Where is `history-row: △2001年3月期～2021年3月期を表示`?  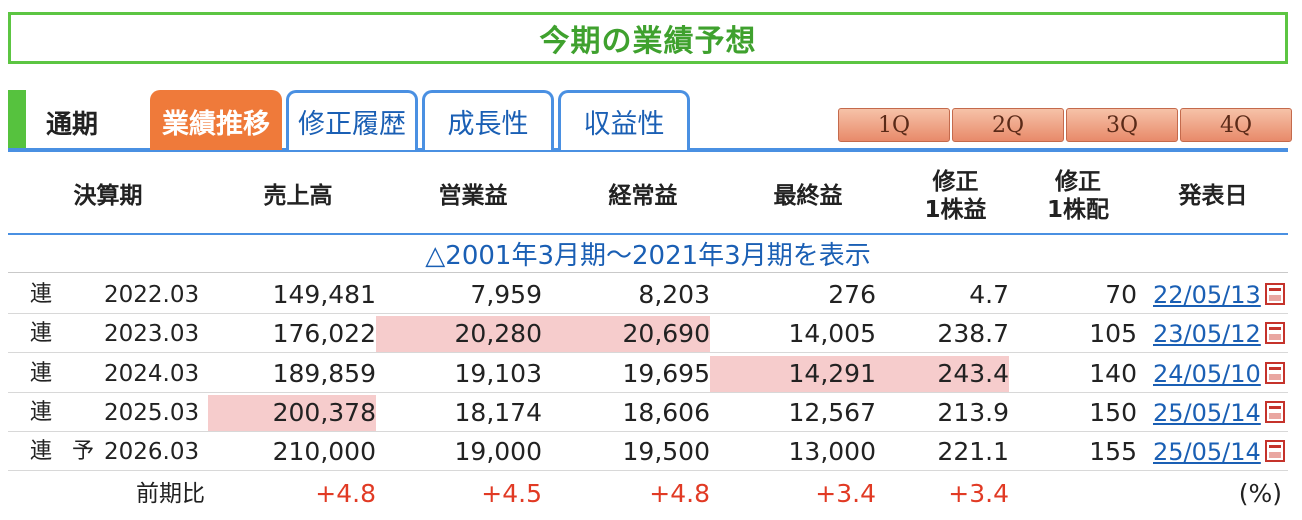 history-row: △2001年3月期～2021年3月期を表示 is located at coordinates (648, 253).